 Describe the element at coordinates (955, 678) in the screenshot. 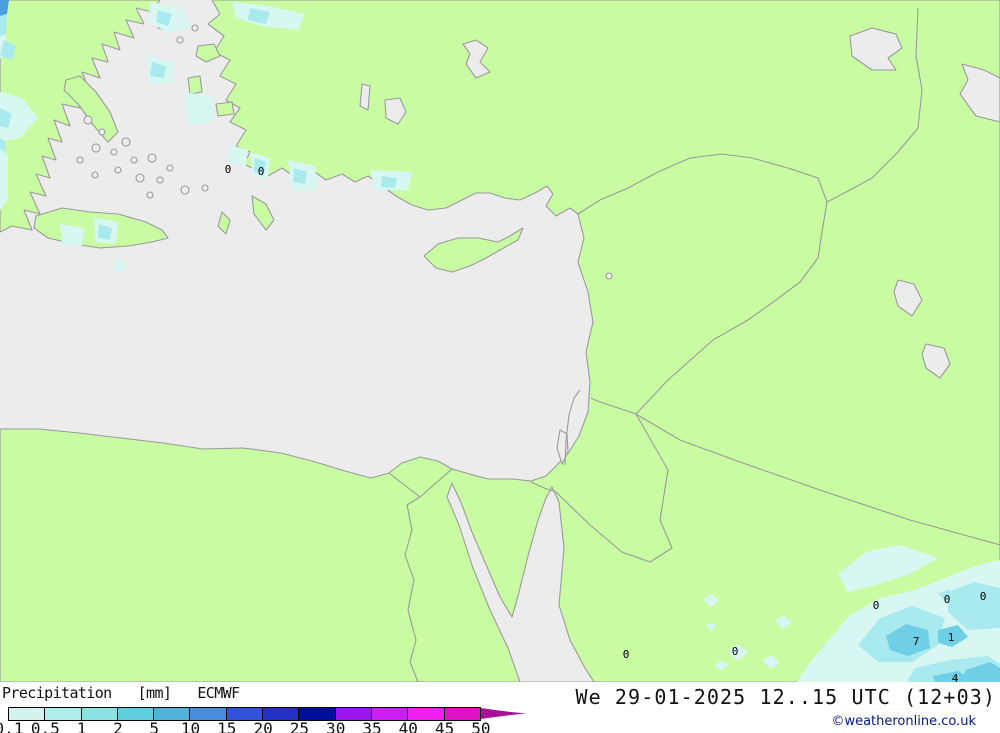

I see `precip-value-label: 4` at that location.